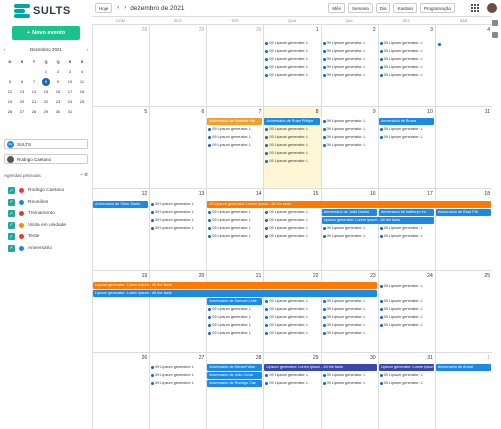 The image size is (501, 429). I want to click on event-bar: Aniversário de Denzel Was, so click(235, 367).